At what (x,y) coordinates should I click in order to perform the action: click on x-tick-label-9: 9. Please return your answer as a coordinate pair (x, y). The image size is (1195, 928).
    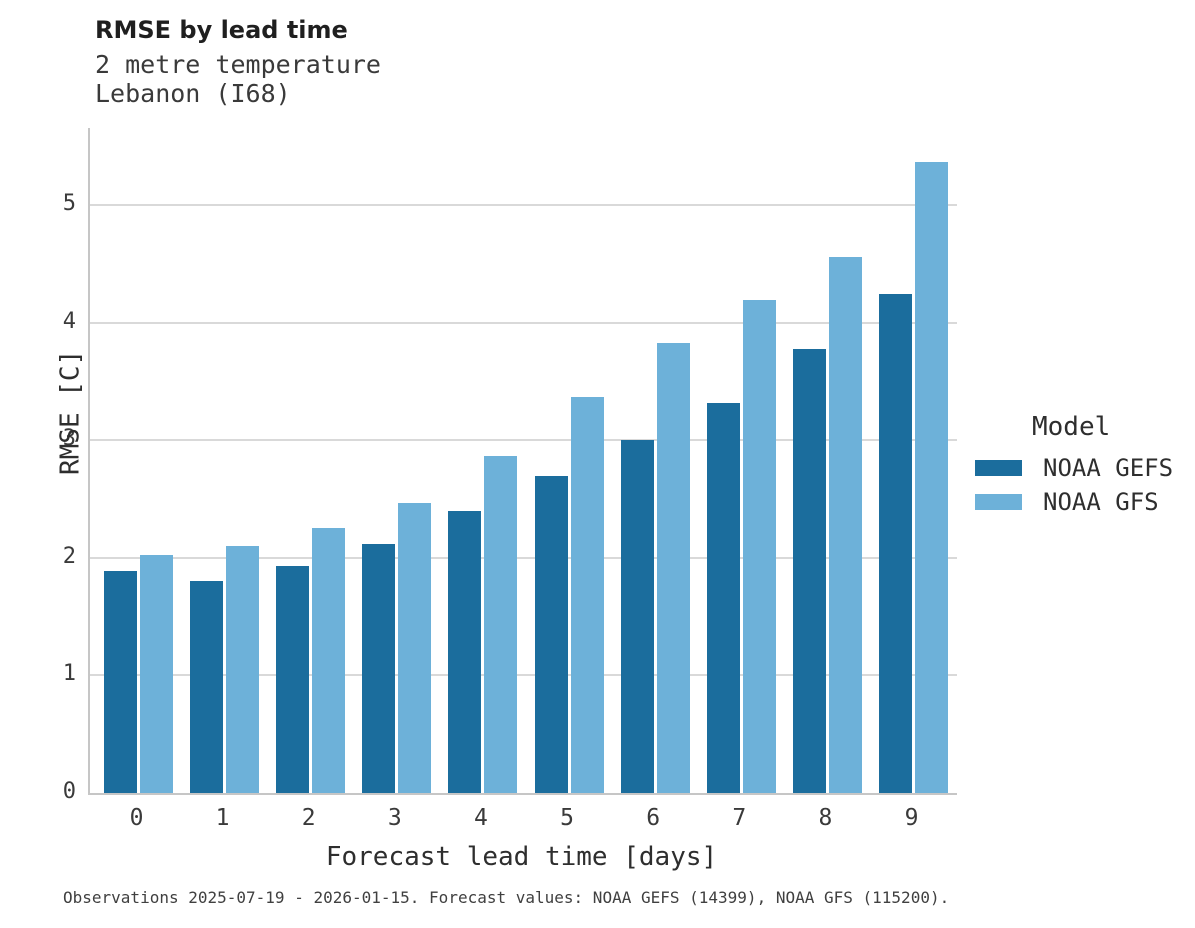
    Looking at the image, I should click on (911, 818).